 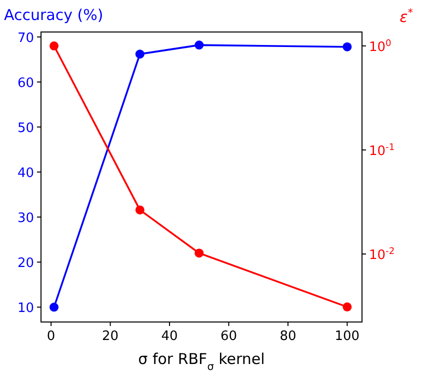 What do you see at coordinates (110, 336) in the screenshot?
I see `x-tick-label: 20` at bounding box center [110, 336].